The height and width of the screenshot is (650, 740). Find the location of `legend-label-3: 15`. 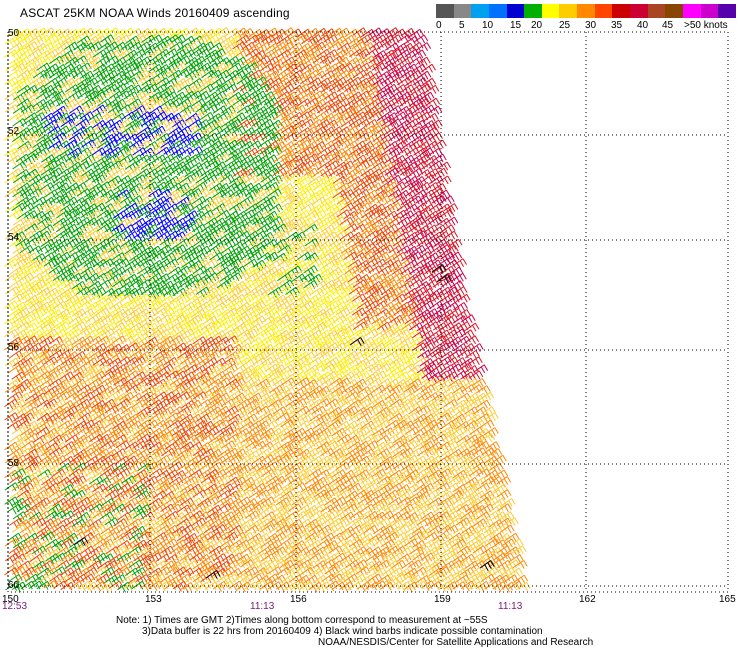

legend-label-3: 15 is located at coordinates (516, 25).